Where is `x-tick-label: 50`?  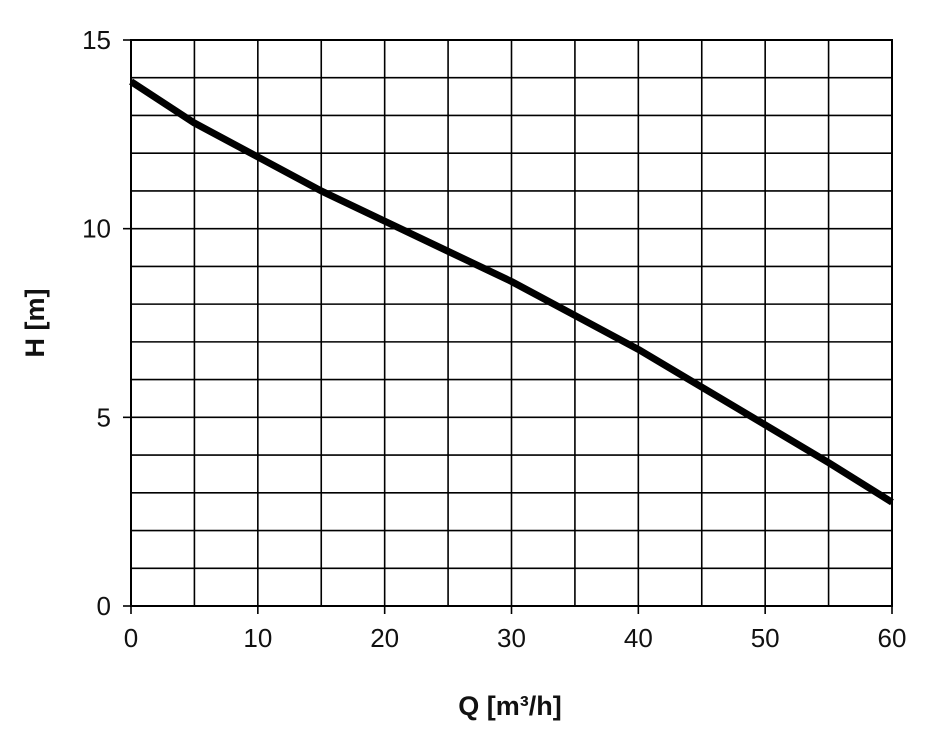 x-tick-label: 50 is located at coordinates (765, 638).